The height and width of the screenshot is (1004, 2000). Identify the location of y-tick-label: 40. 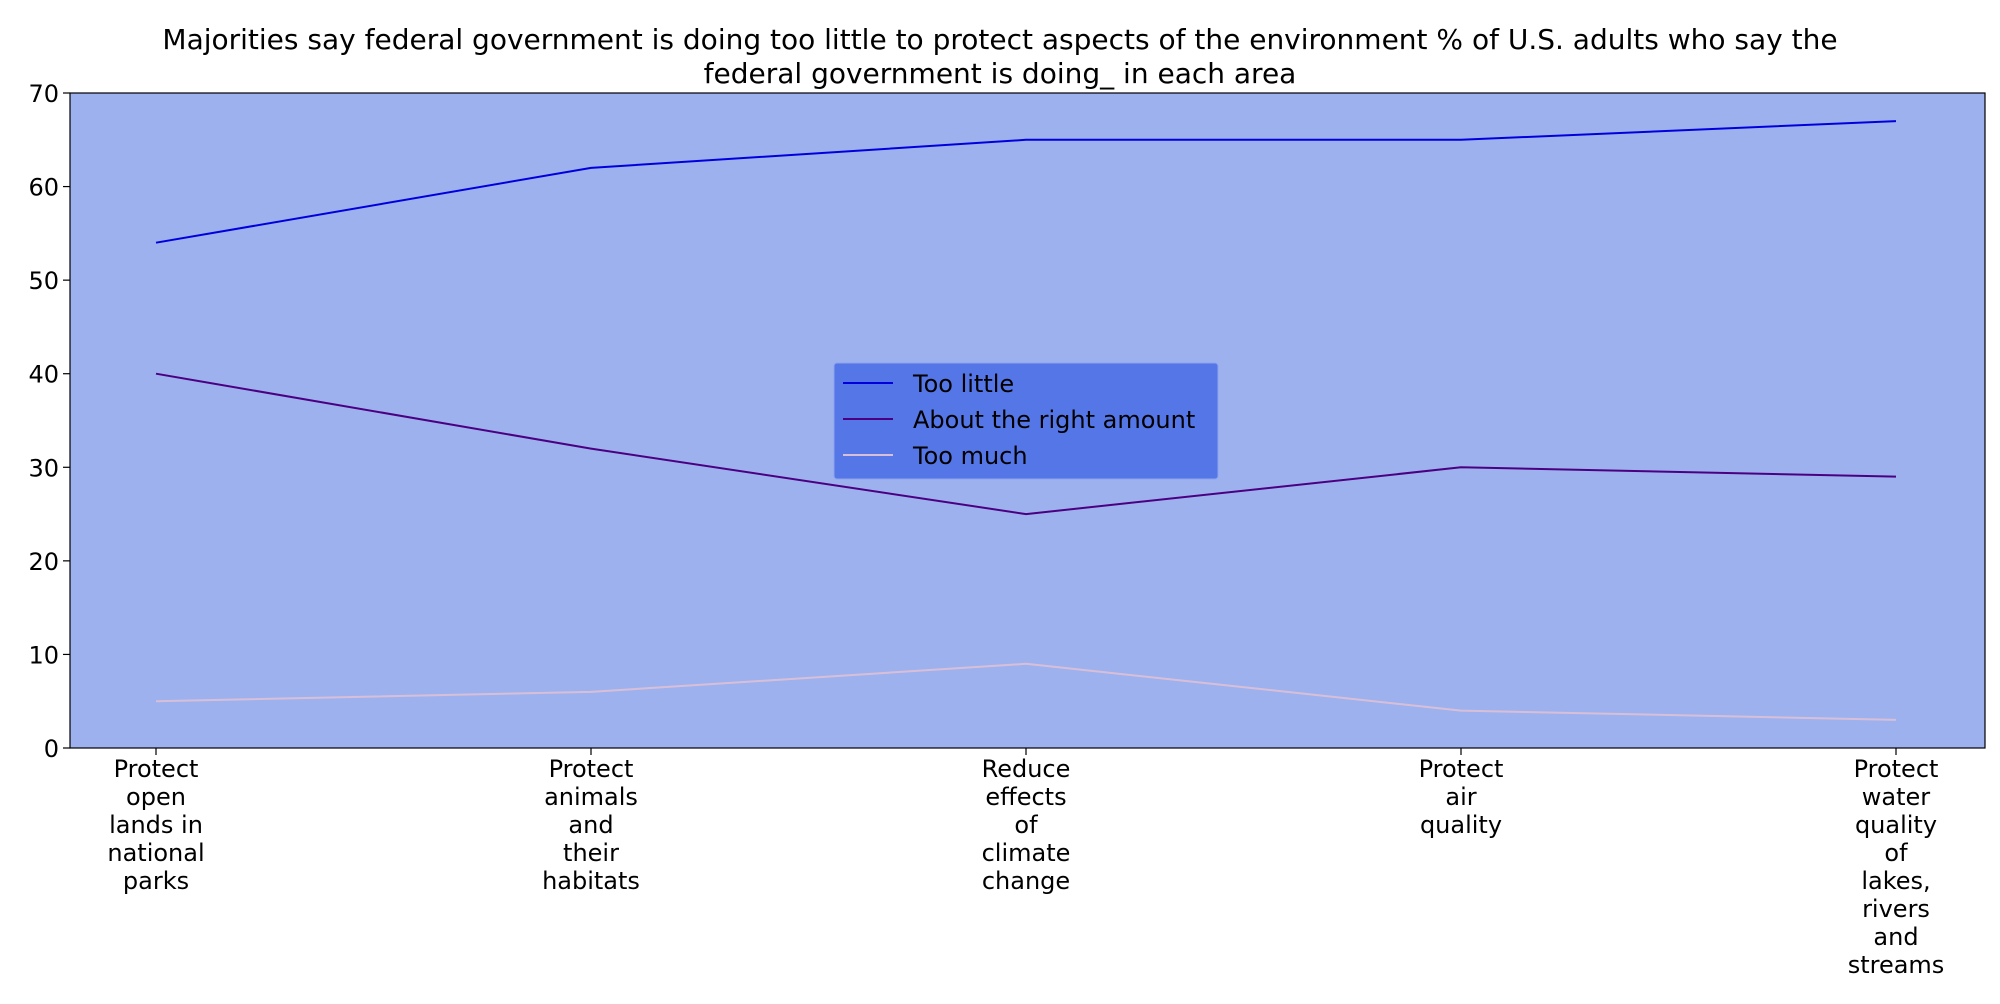
(43, 375).